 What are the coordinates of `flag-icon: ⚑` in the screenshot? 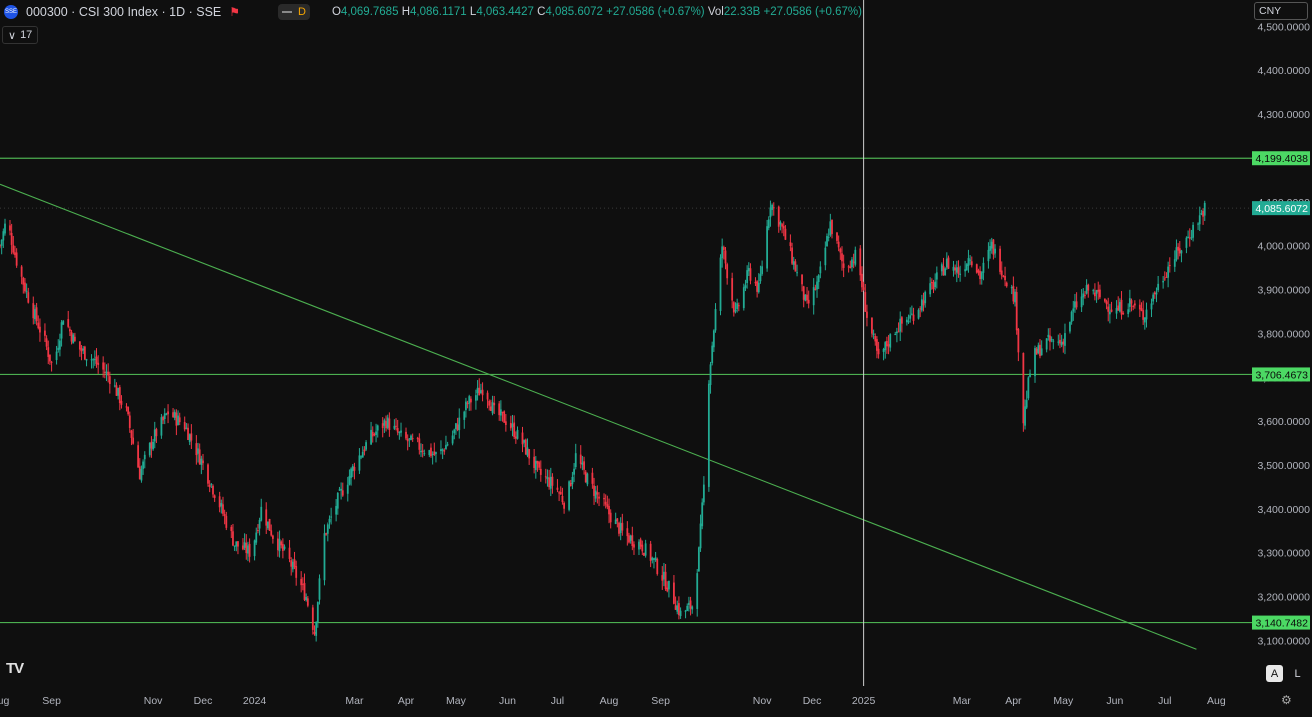 It's located at (235, 12).